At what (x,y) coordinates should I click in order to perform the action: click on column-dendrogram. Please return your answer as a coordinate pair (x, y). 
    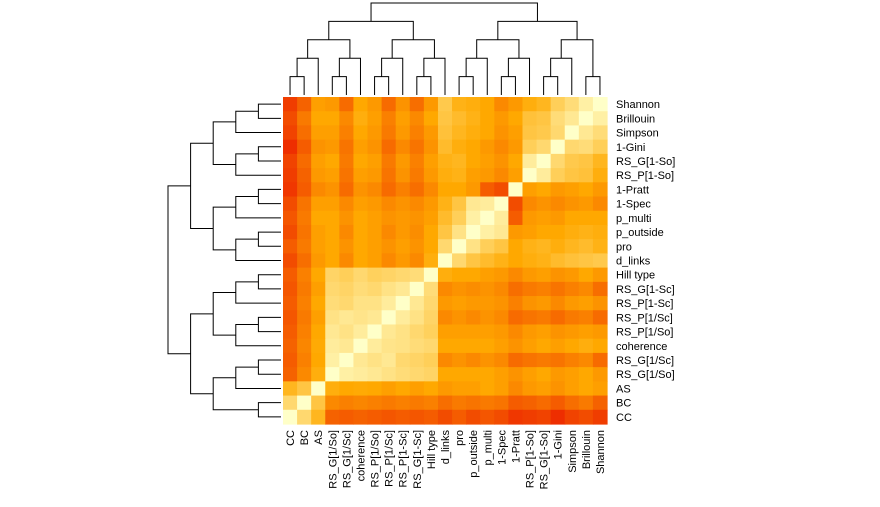
    Looking at the image, I should click on (445, 48).